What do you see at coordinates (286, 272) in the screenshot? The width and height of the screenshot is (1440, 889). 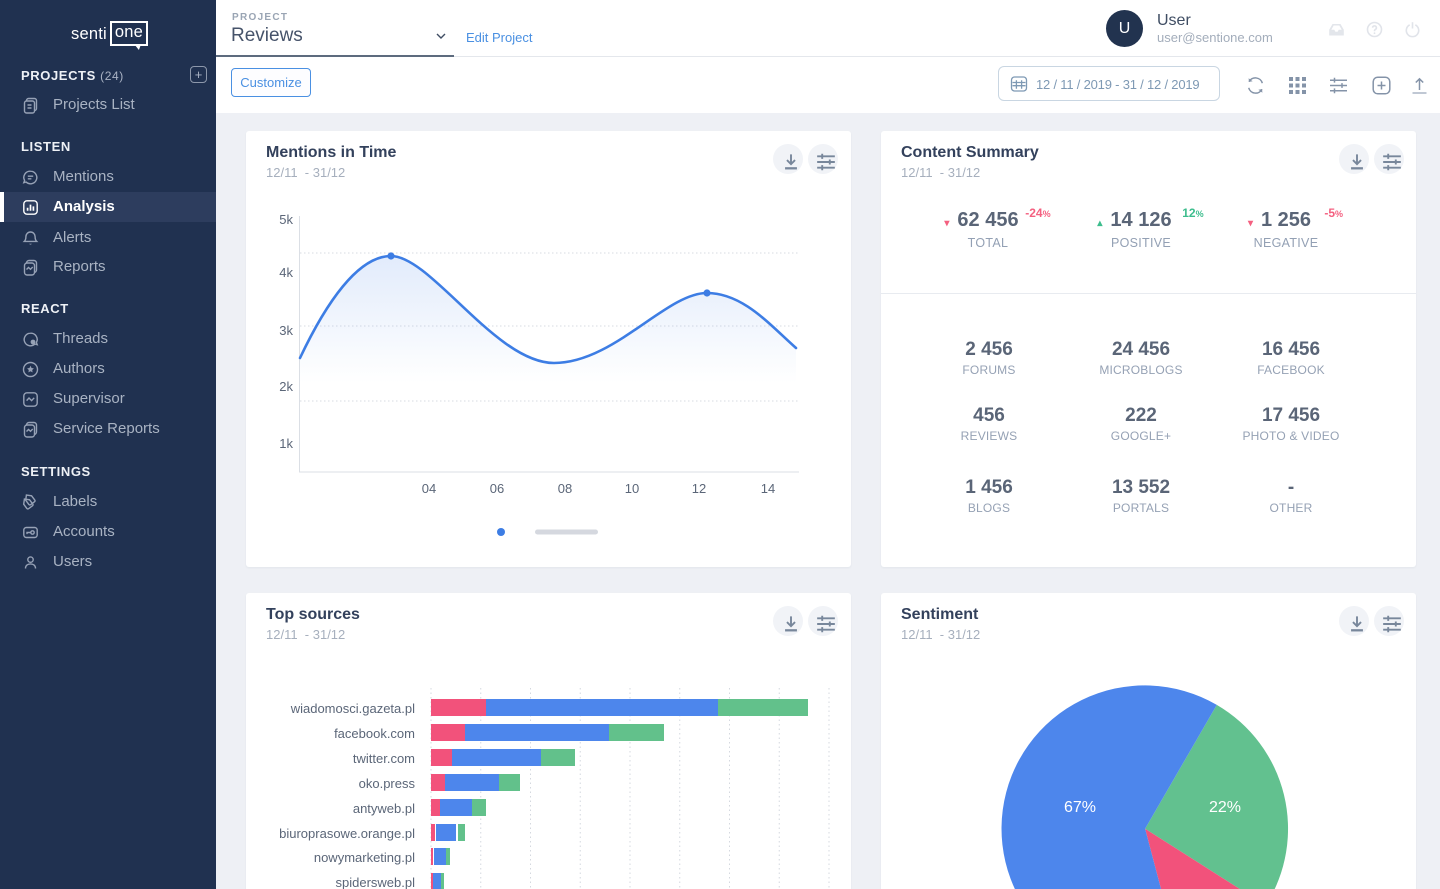 I see `svg-text: 4k` at bounding box center [286, 272].